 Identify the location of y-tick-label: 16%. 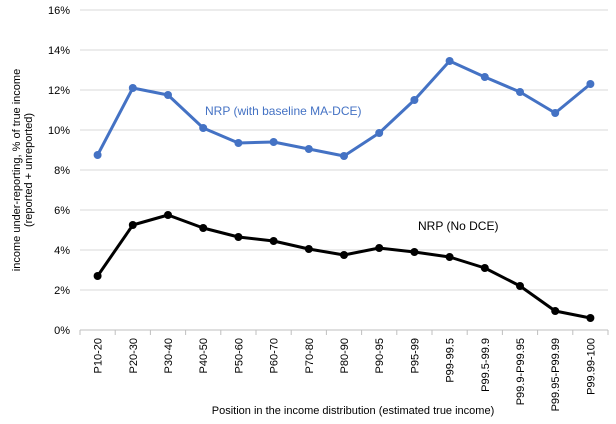
(59, 11).